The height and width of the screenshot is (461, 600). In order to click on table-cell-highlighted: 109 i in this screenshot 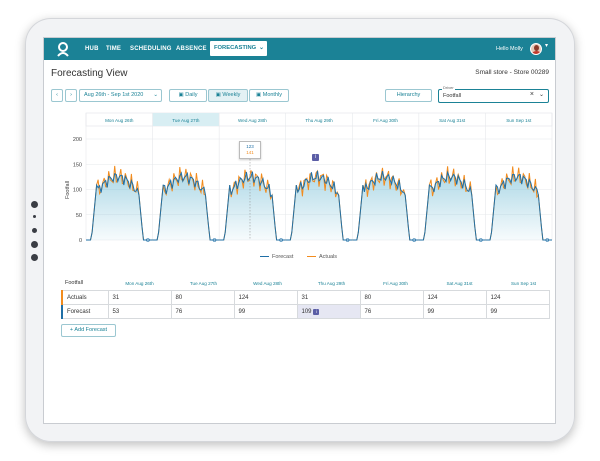, I will do `click(328, 311)`.